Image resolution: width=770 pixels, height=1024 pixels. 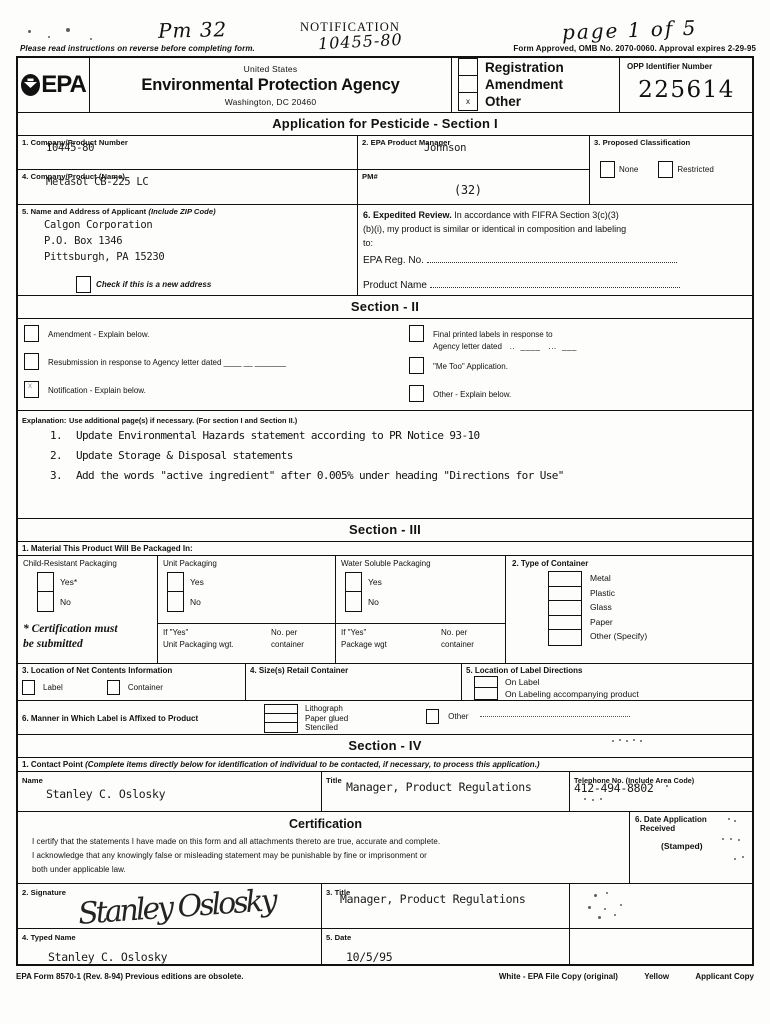 What do you see at coordinates (31, 333) in the screenshot?
I see `checkbox-s2-amendment` at bounding box center [31, 333].